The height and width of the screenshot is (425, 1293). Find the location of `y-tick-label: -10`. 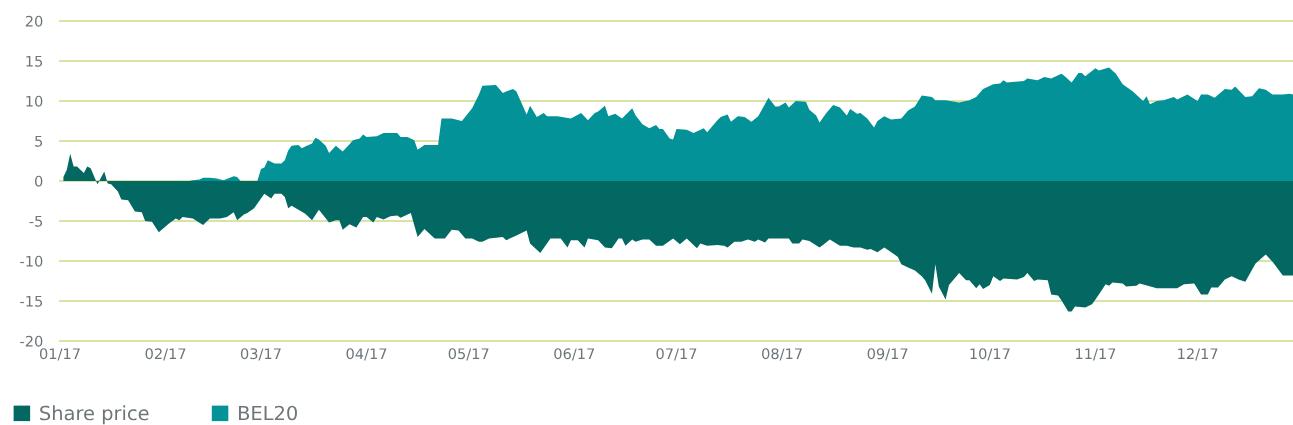

y-tick-label: -10 is located at coordinates (31, 261).